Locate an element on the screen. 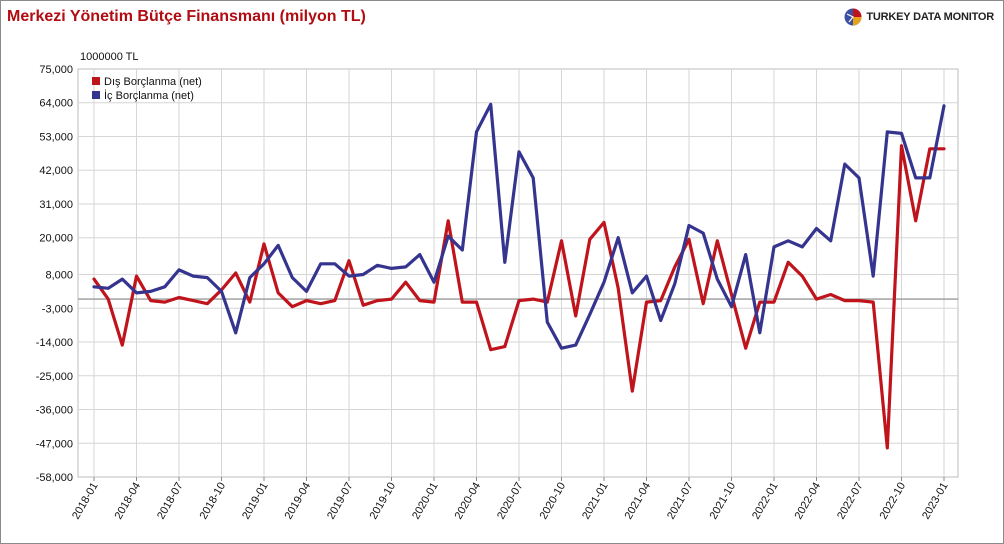  globe-logo-icon is located at coordinates (853, 17).